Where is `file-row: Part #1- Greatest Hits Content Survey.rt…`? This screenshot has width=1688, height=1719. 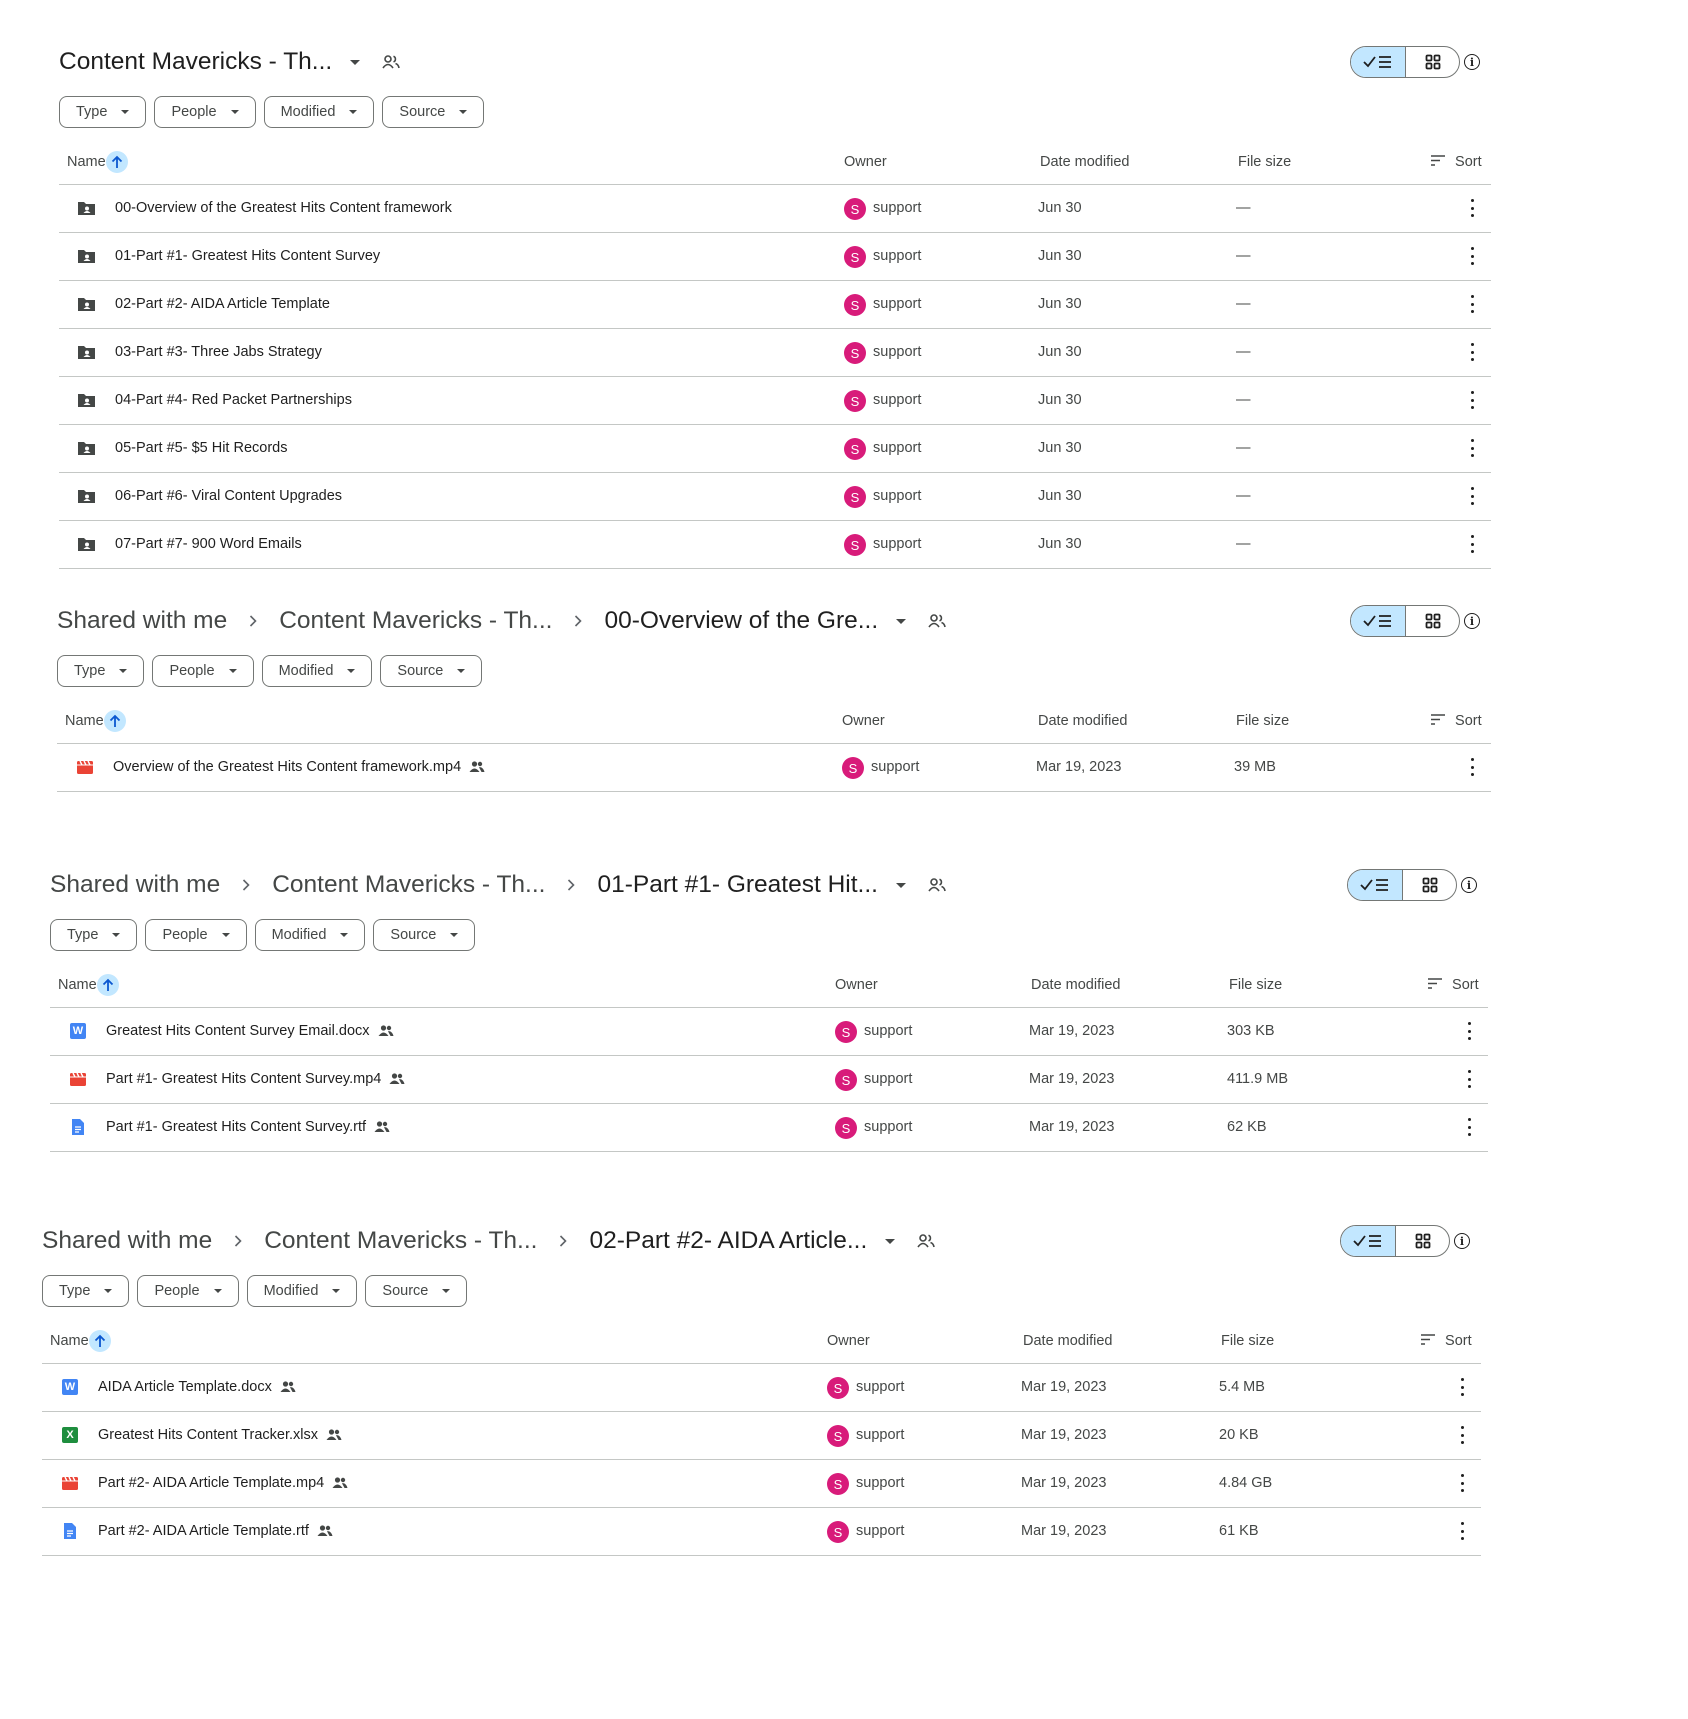 file-row: Part #1- Greatest Hits Content Survey.rt… is located at coordinates (769, 1127).